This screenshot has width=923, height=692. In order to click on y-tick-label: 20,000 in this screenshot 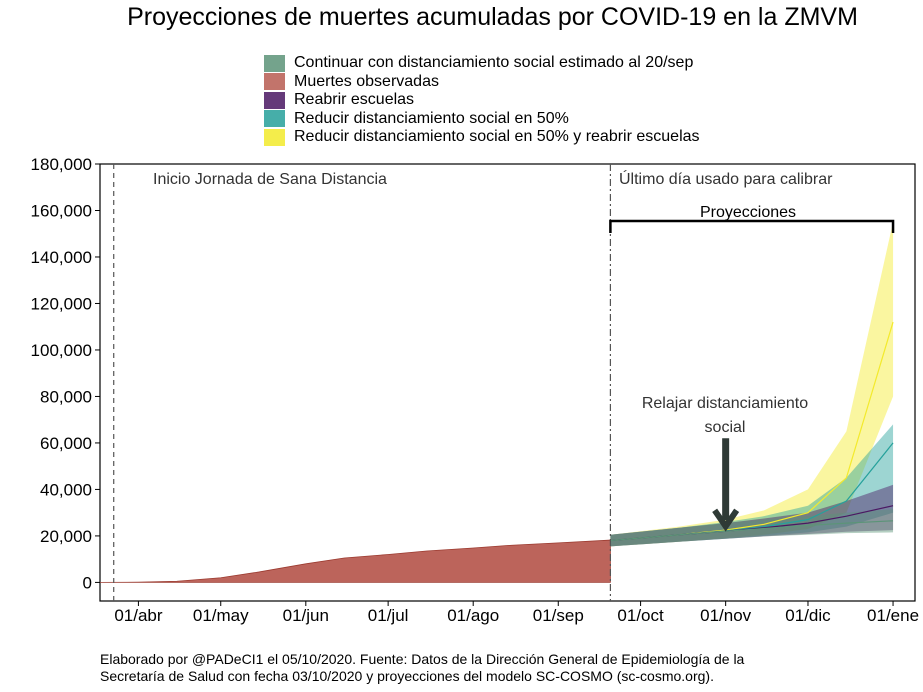, I will do `click(66, 536)`.